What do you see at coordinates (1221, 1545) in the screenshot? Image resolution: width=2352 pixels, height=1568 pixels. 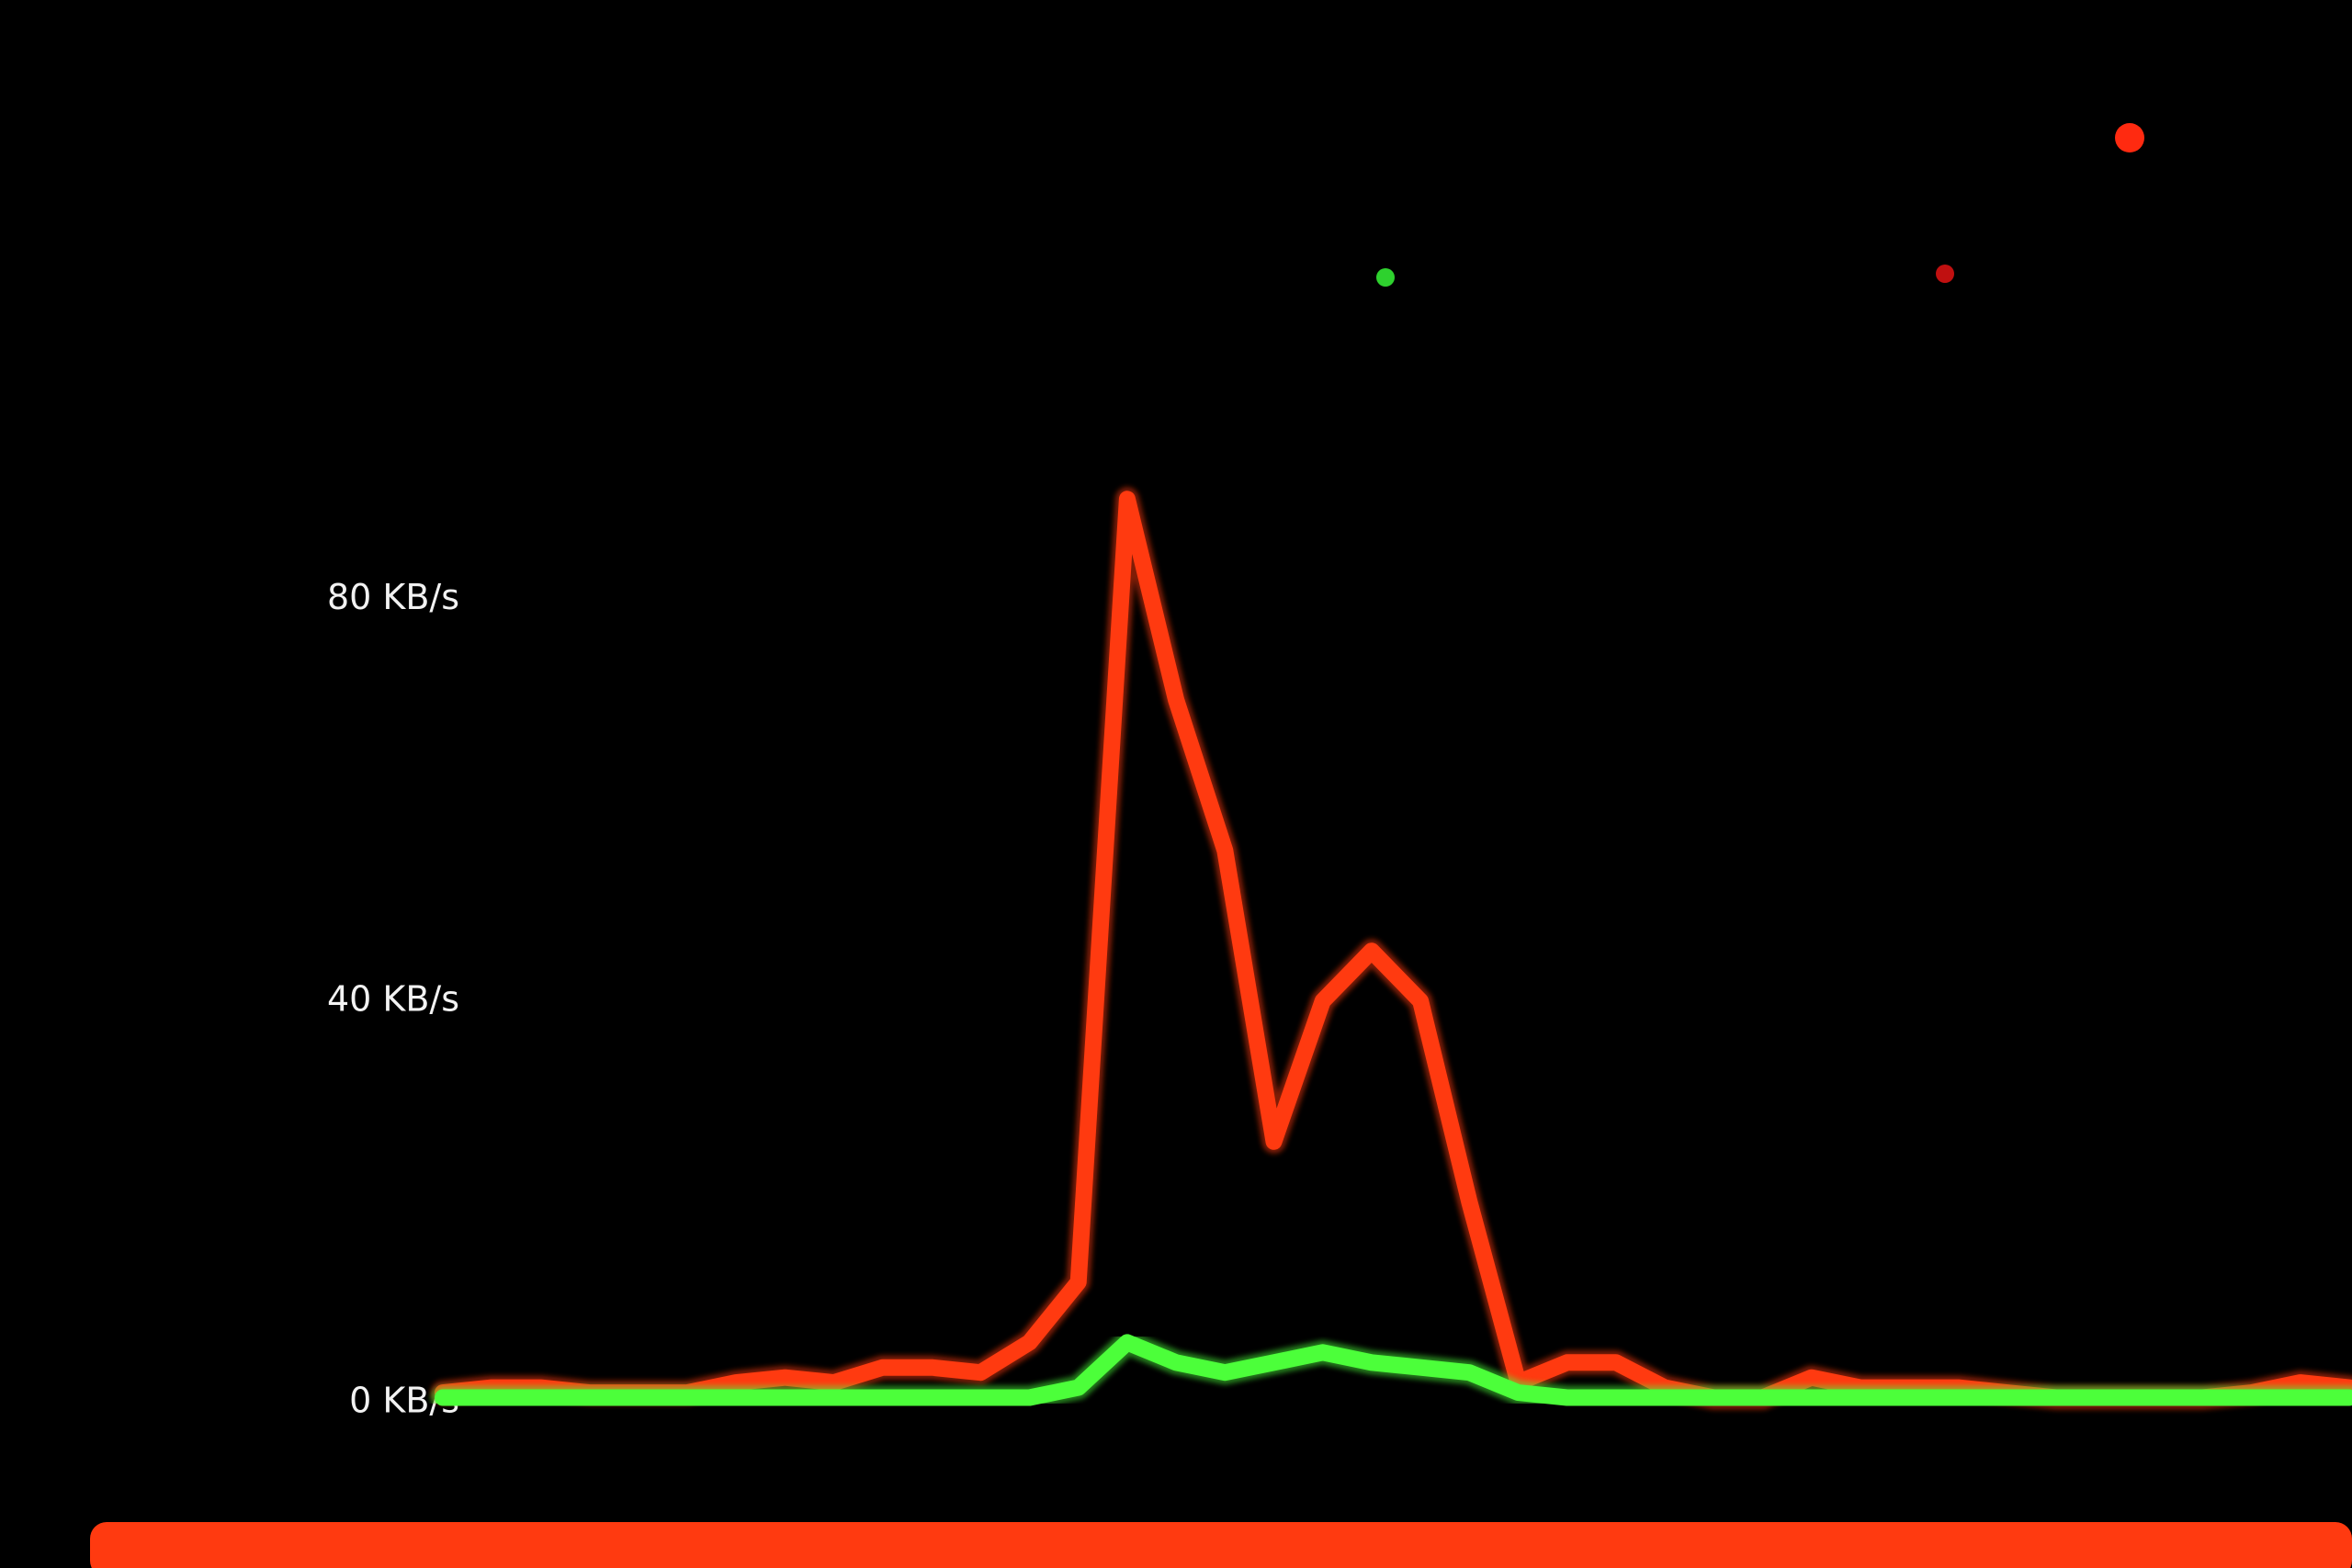 I see `bottom-bar` at bounding box center [1221, 1545].